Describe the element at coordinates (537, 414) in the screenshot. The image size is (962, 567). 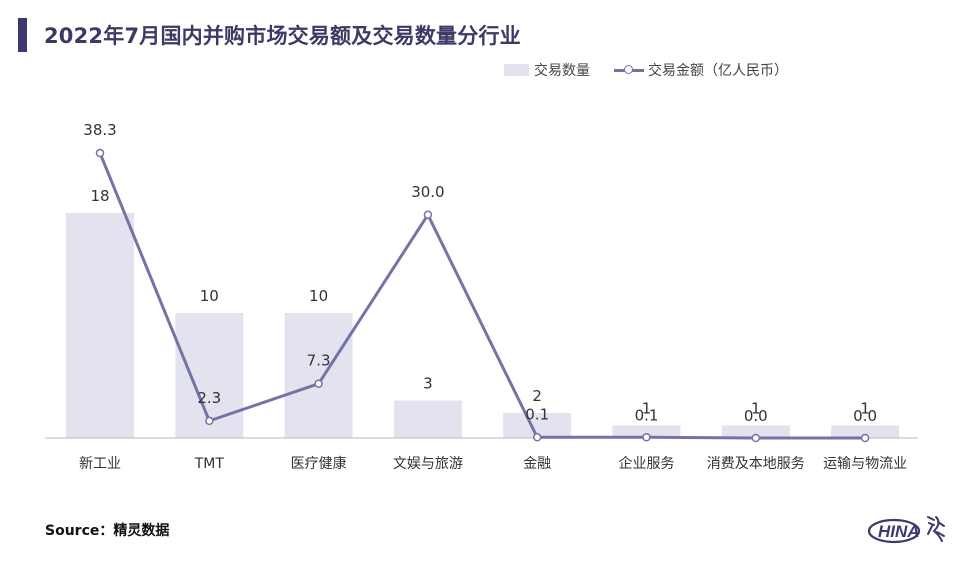
I see `line-value-label-4: 0.1` at that location.